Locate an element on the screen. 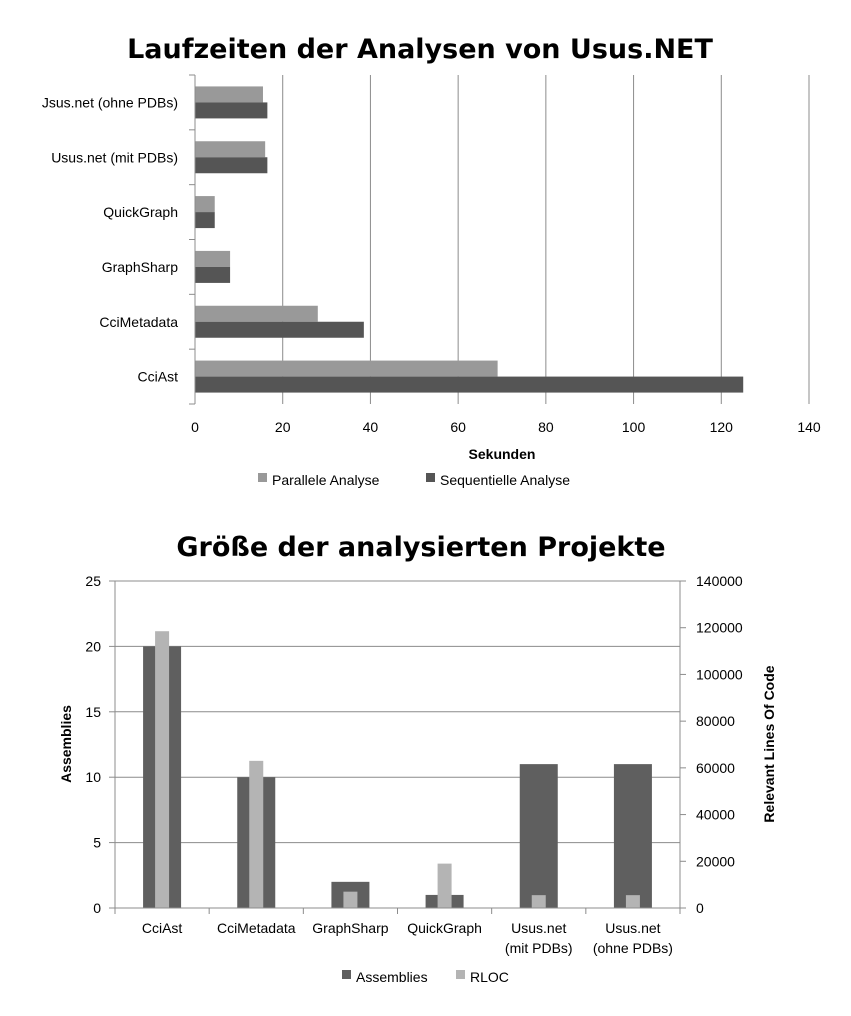 The width and height of the screenshot is (851, 1016). chart2-legend-label: RLOC is located at coordinates (489, 977).